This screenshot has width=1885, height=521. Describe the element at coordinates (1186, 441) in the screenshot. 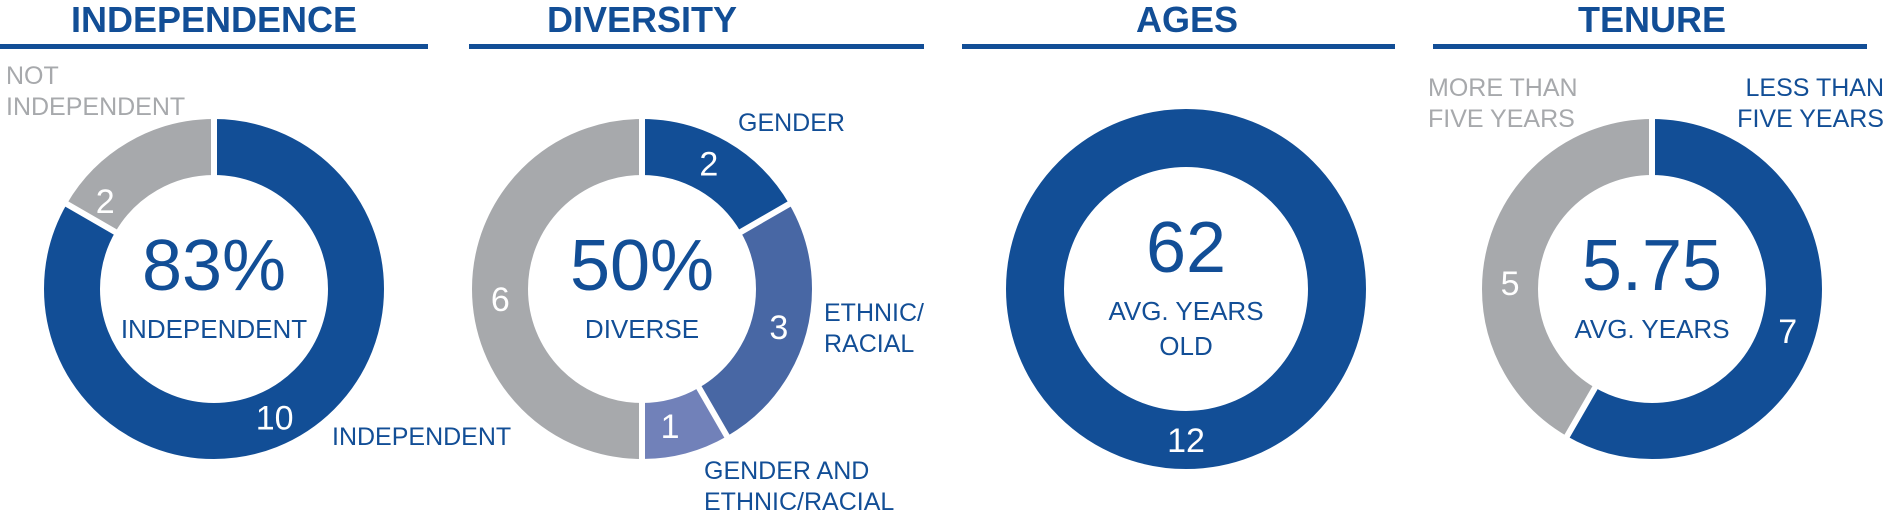

I see `slice-value-directors: 12` at that location.